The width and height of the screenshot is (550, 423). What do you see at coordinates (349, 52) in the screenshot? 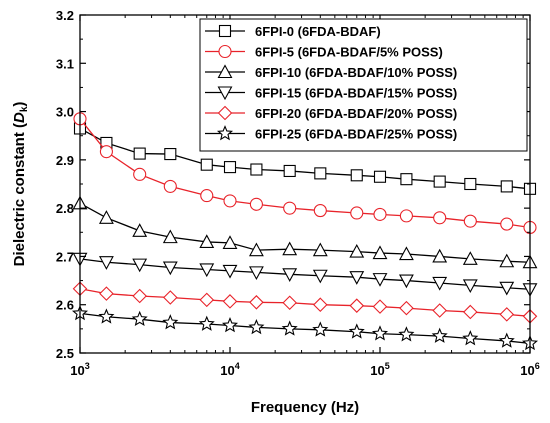
I see `legend-label: 6FPI-5 (6FDA-BDAF/5% POSS)` at bounding box center [349, 52].